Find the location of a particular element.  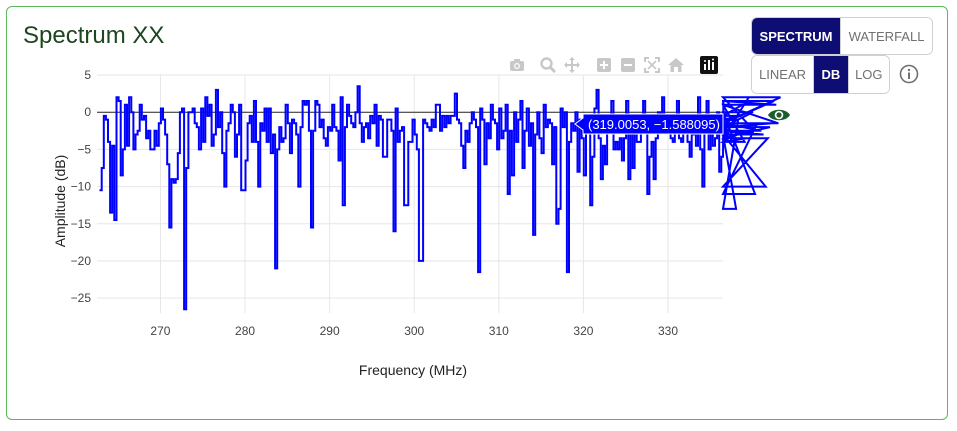

log-button: LOG is located at coordinates (868, 74).